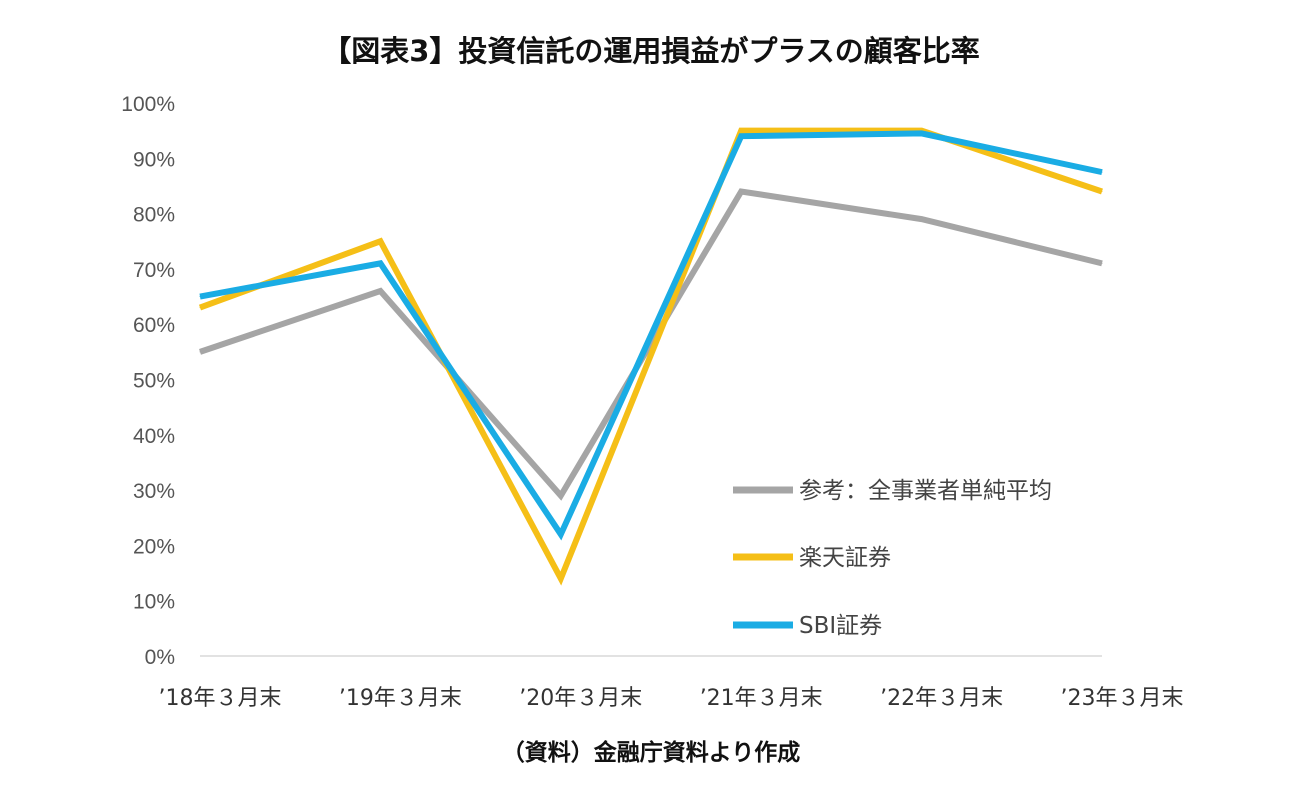 Image resolution: width=1302 pixels, height=792 pixels. Describe the element at coordinates (651, 51) in the screenshot. I see `chart-title: 【図表3】投資信託の運用損益がプラスの顧客比率` at that location.